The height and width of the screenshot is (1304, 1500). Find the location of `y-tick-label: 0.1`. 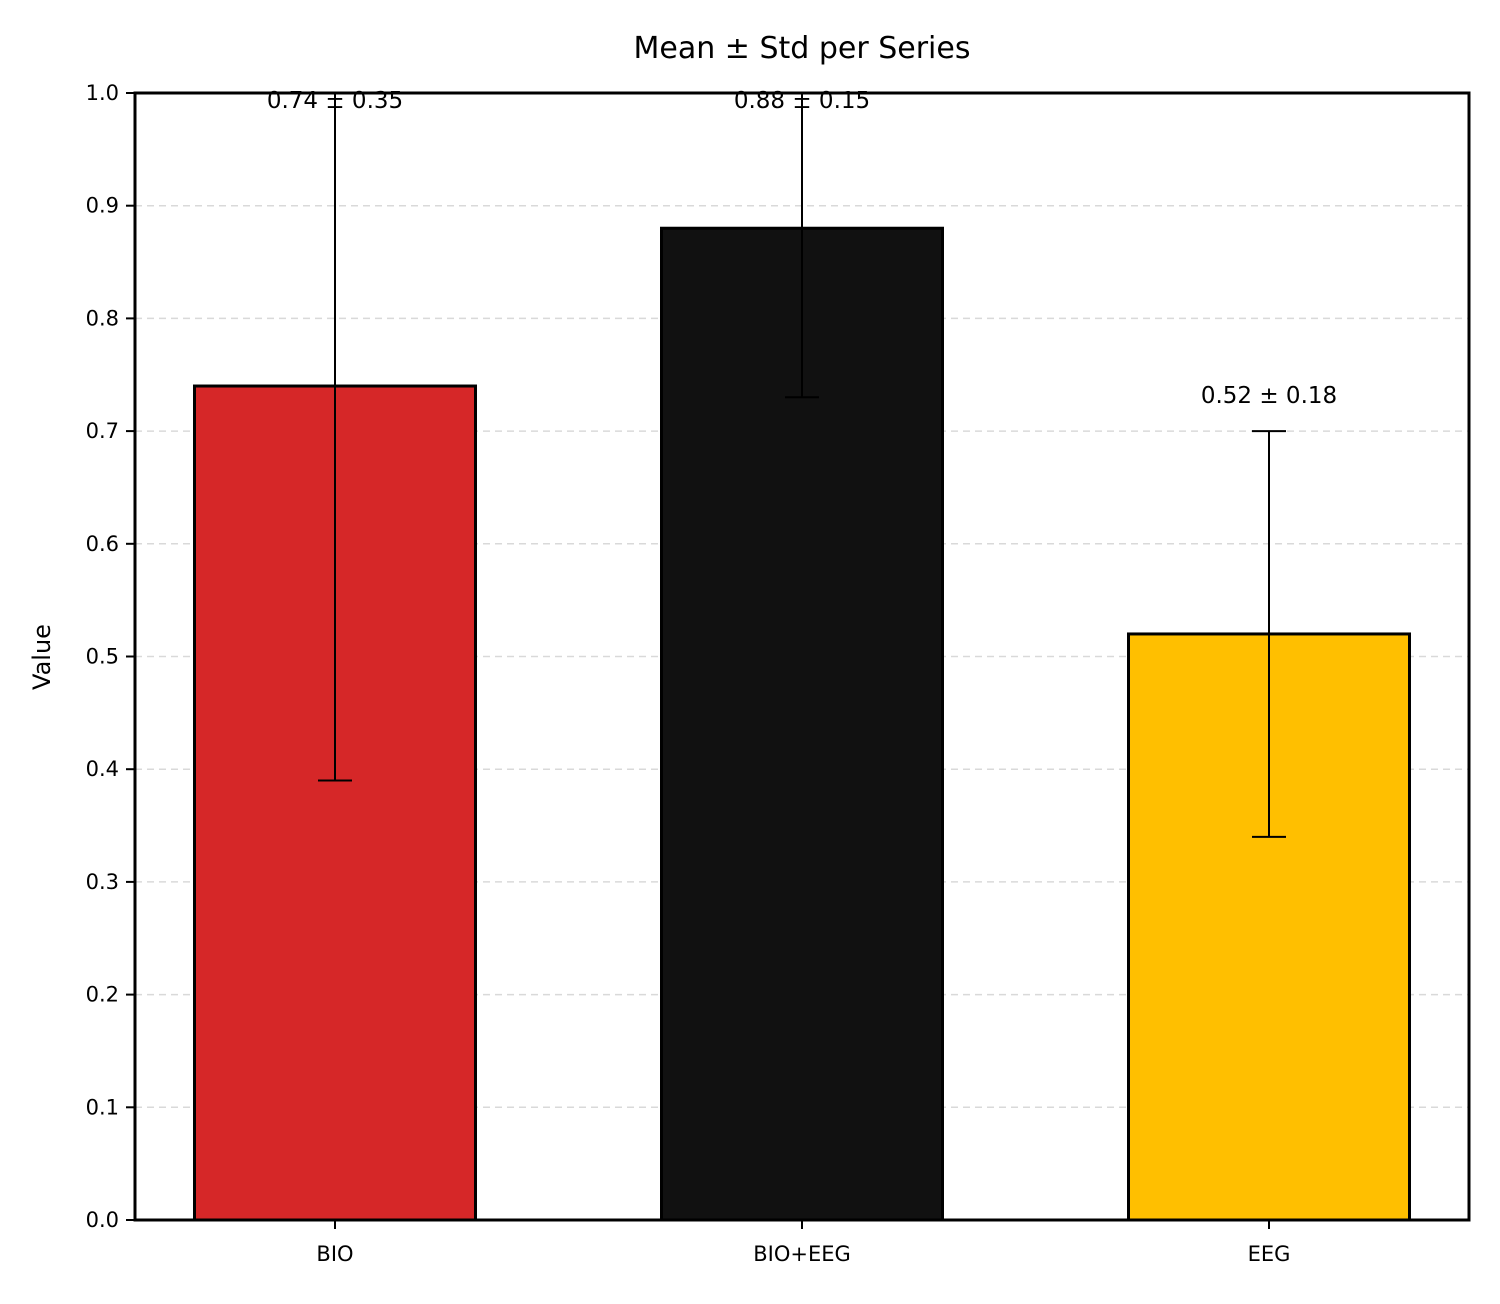

y-tick-label: 0.1 is located at coordinates (102, 1107).